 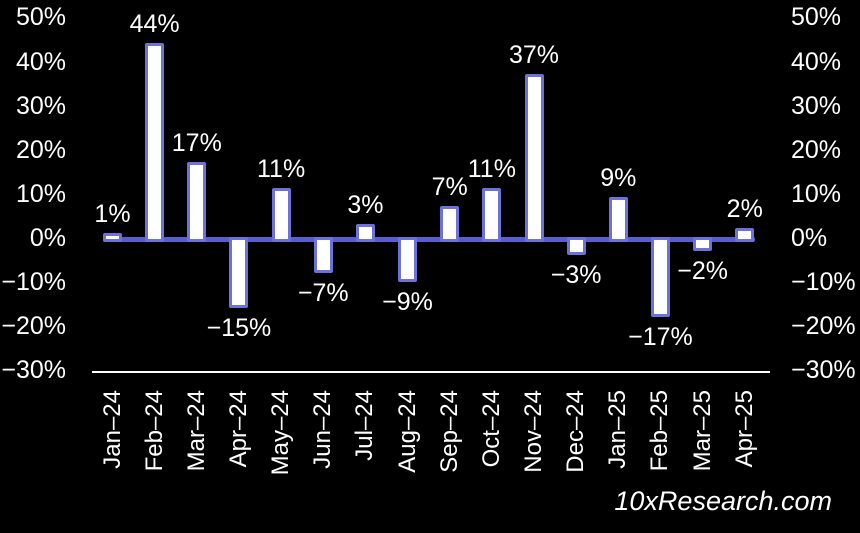 I want to click on x-tick-label: Apr–25, so click(x=744, y=429).